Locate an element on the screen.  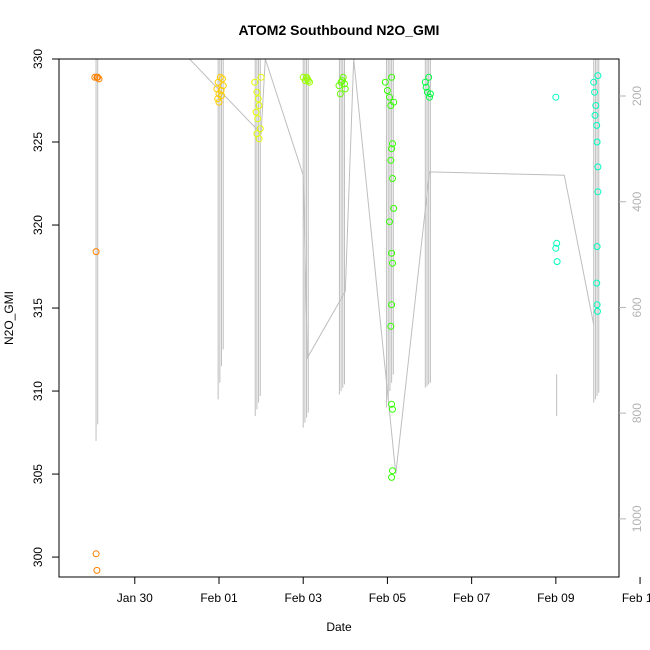
chart-title: ATOM2 Southbound N2O_GMI is located at coordinates (339, 30).